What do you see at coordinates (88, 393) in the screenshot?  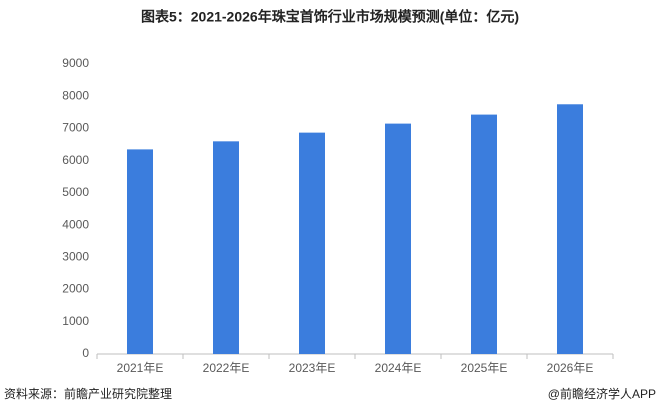 I see `source-note: 资料来源：前瞻产业研究院整理` at bounding box center [88, 393].